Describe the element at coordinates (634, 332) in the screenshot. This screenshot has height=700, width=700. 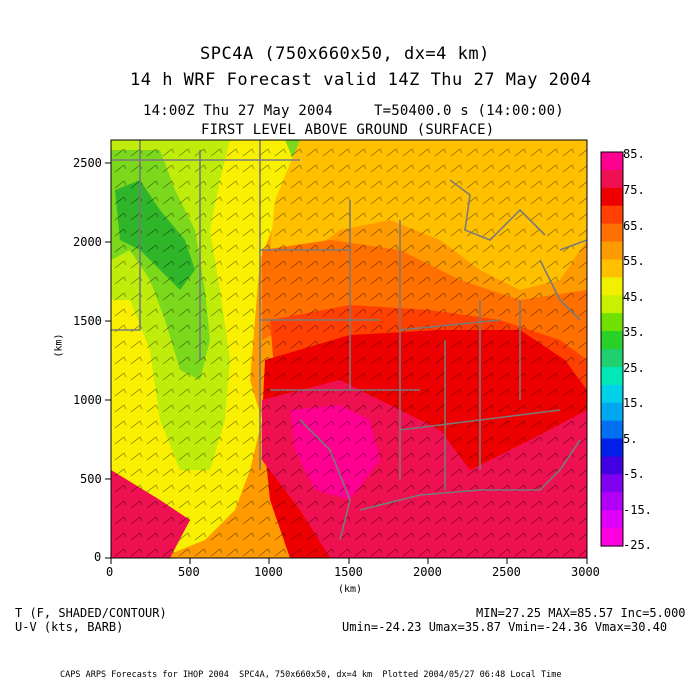
I see `colorbar-label-35: 35.` at that location.